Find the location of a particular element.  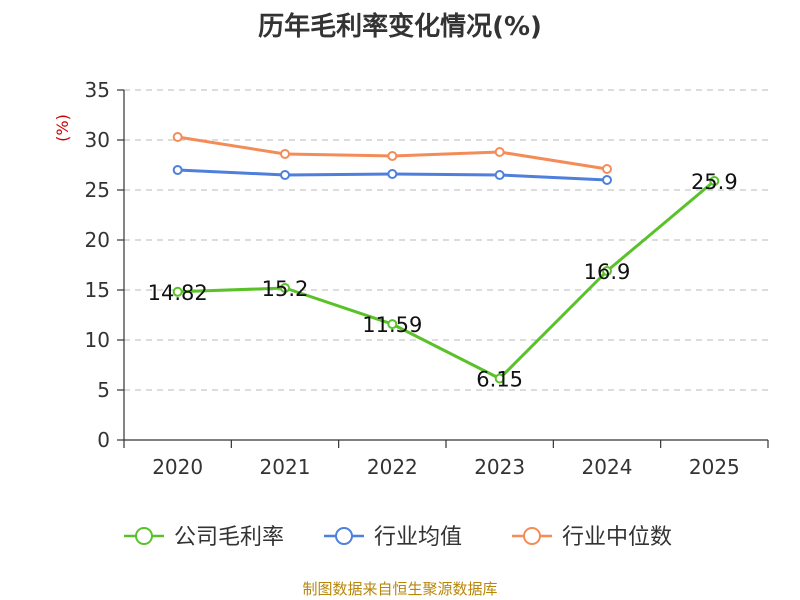

y-tick-label: 0 is located at coordinates (103, 440).